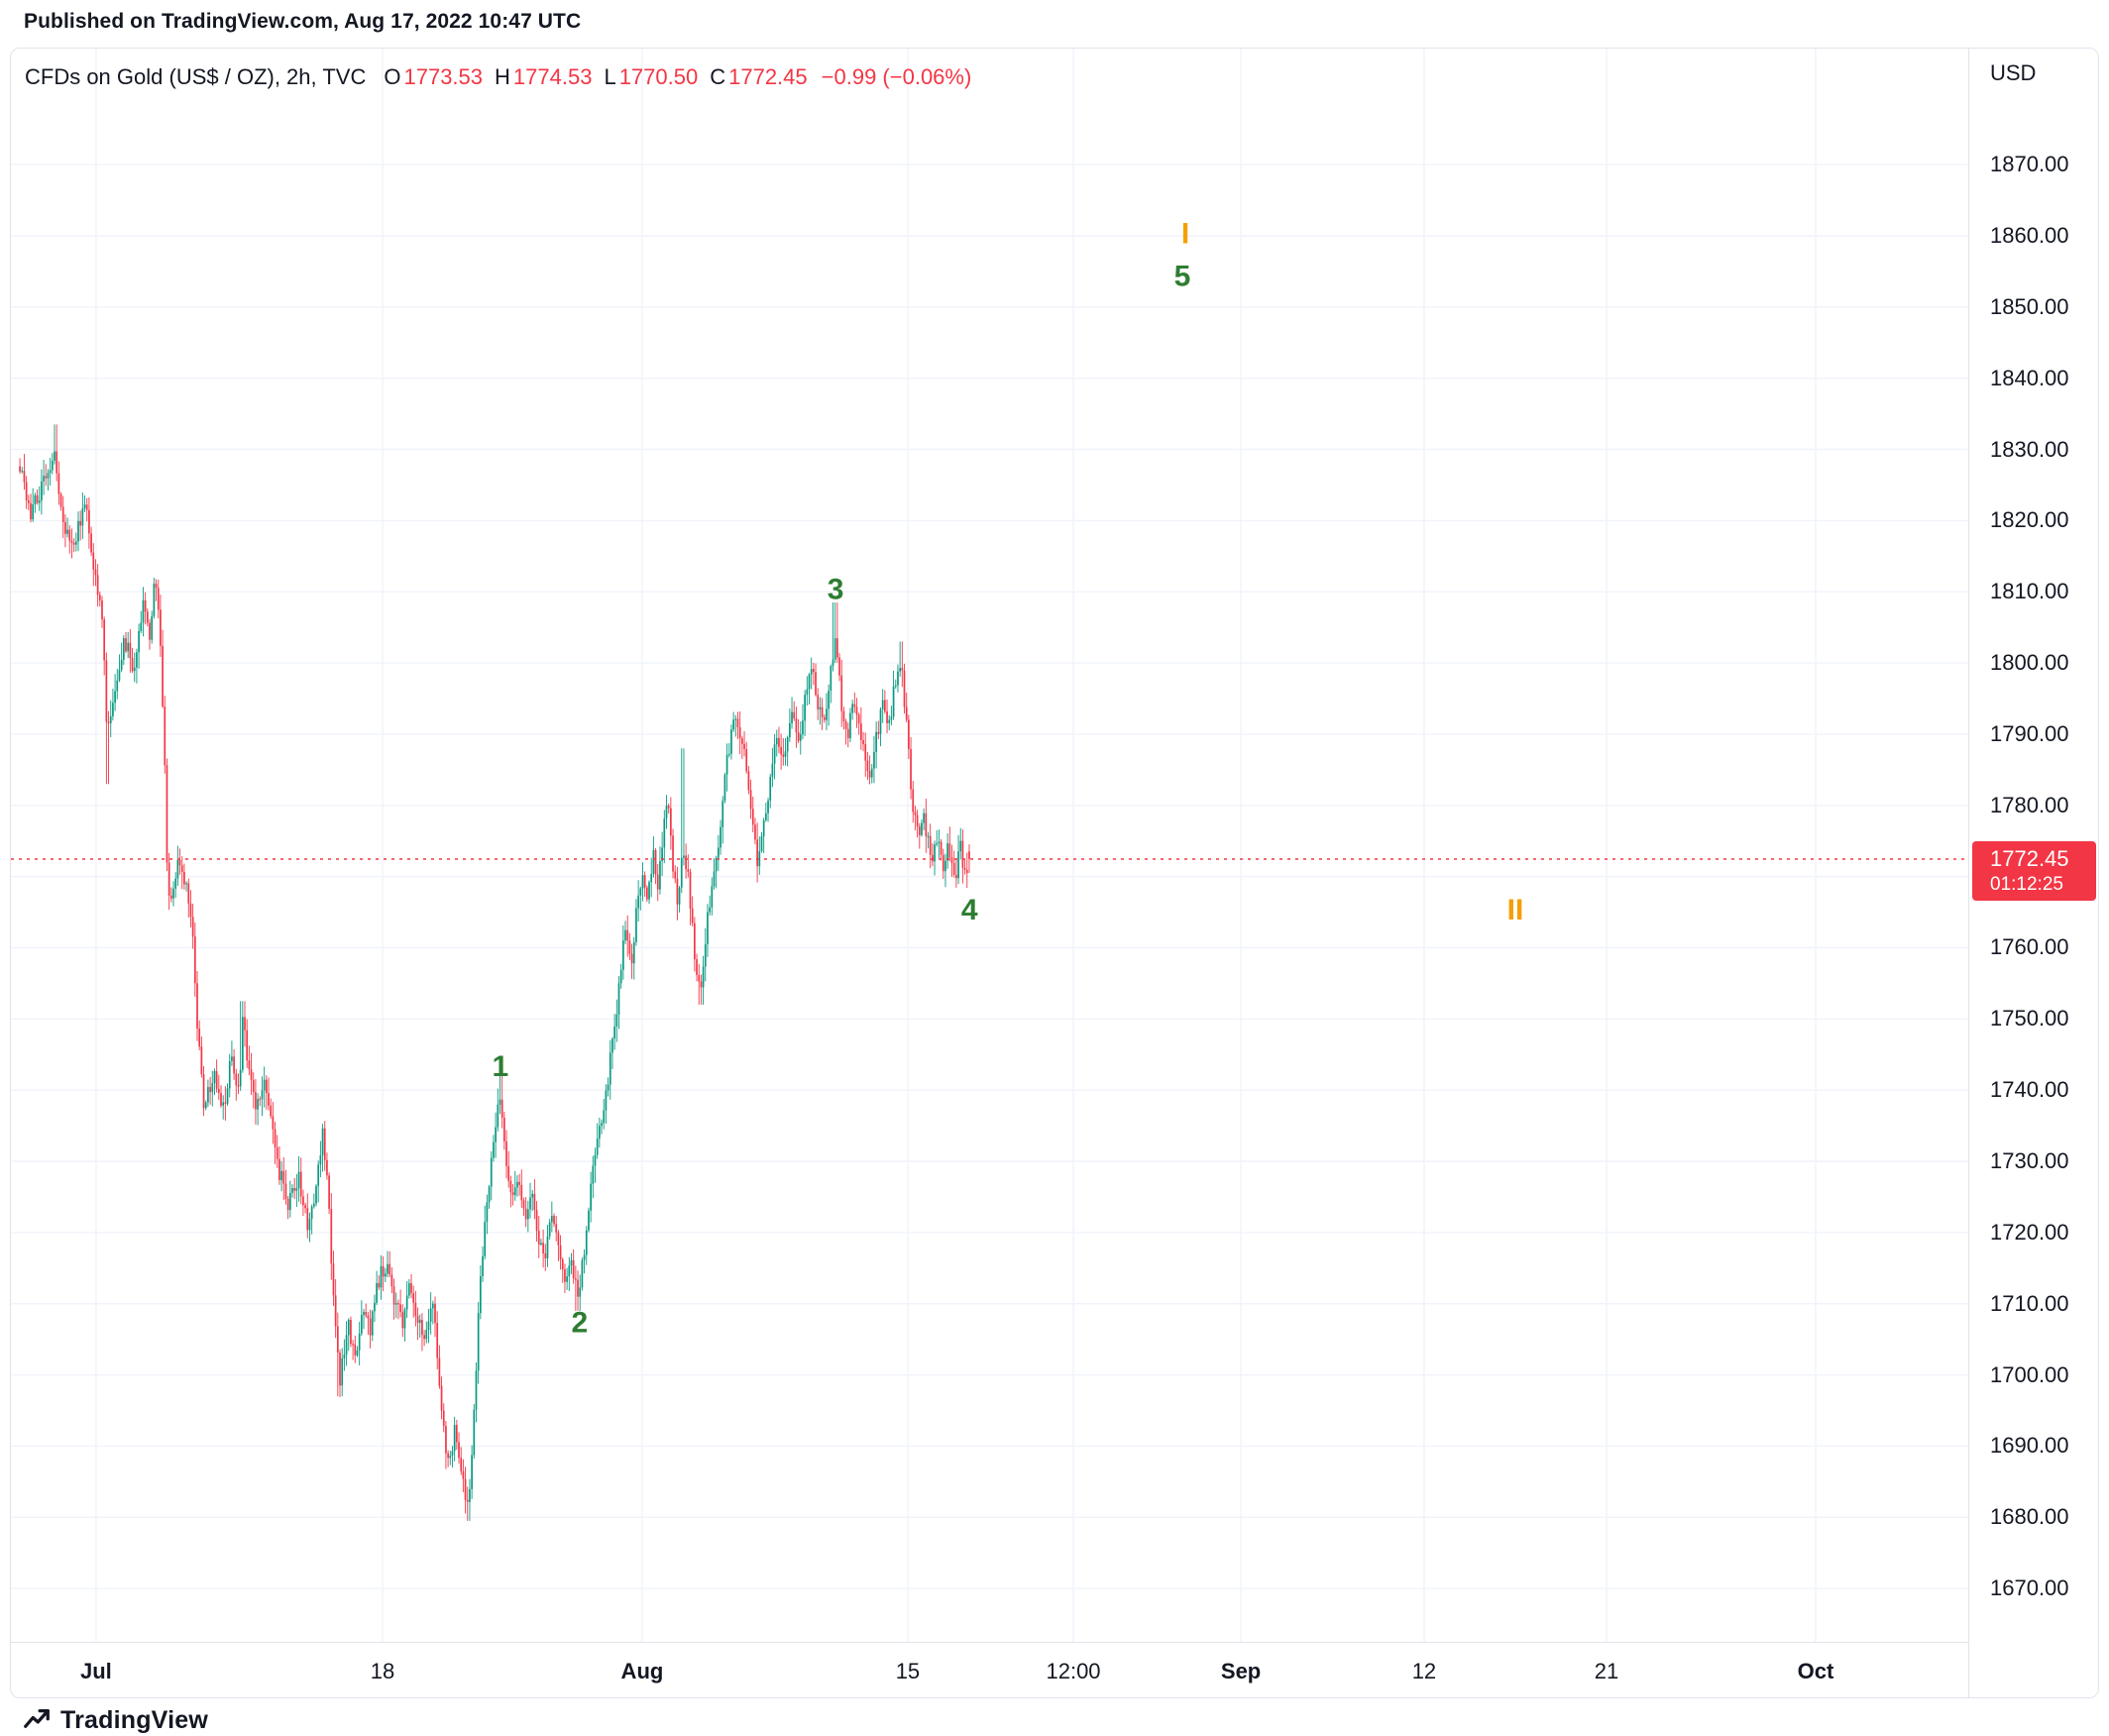  I want to click on price-tick-1830: 1830.00, so click(2029, 449).